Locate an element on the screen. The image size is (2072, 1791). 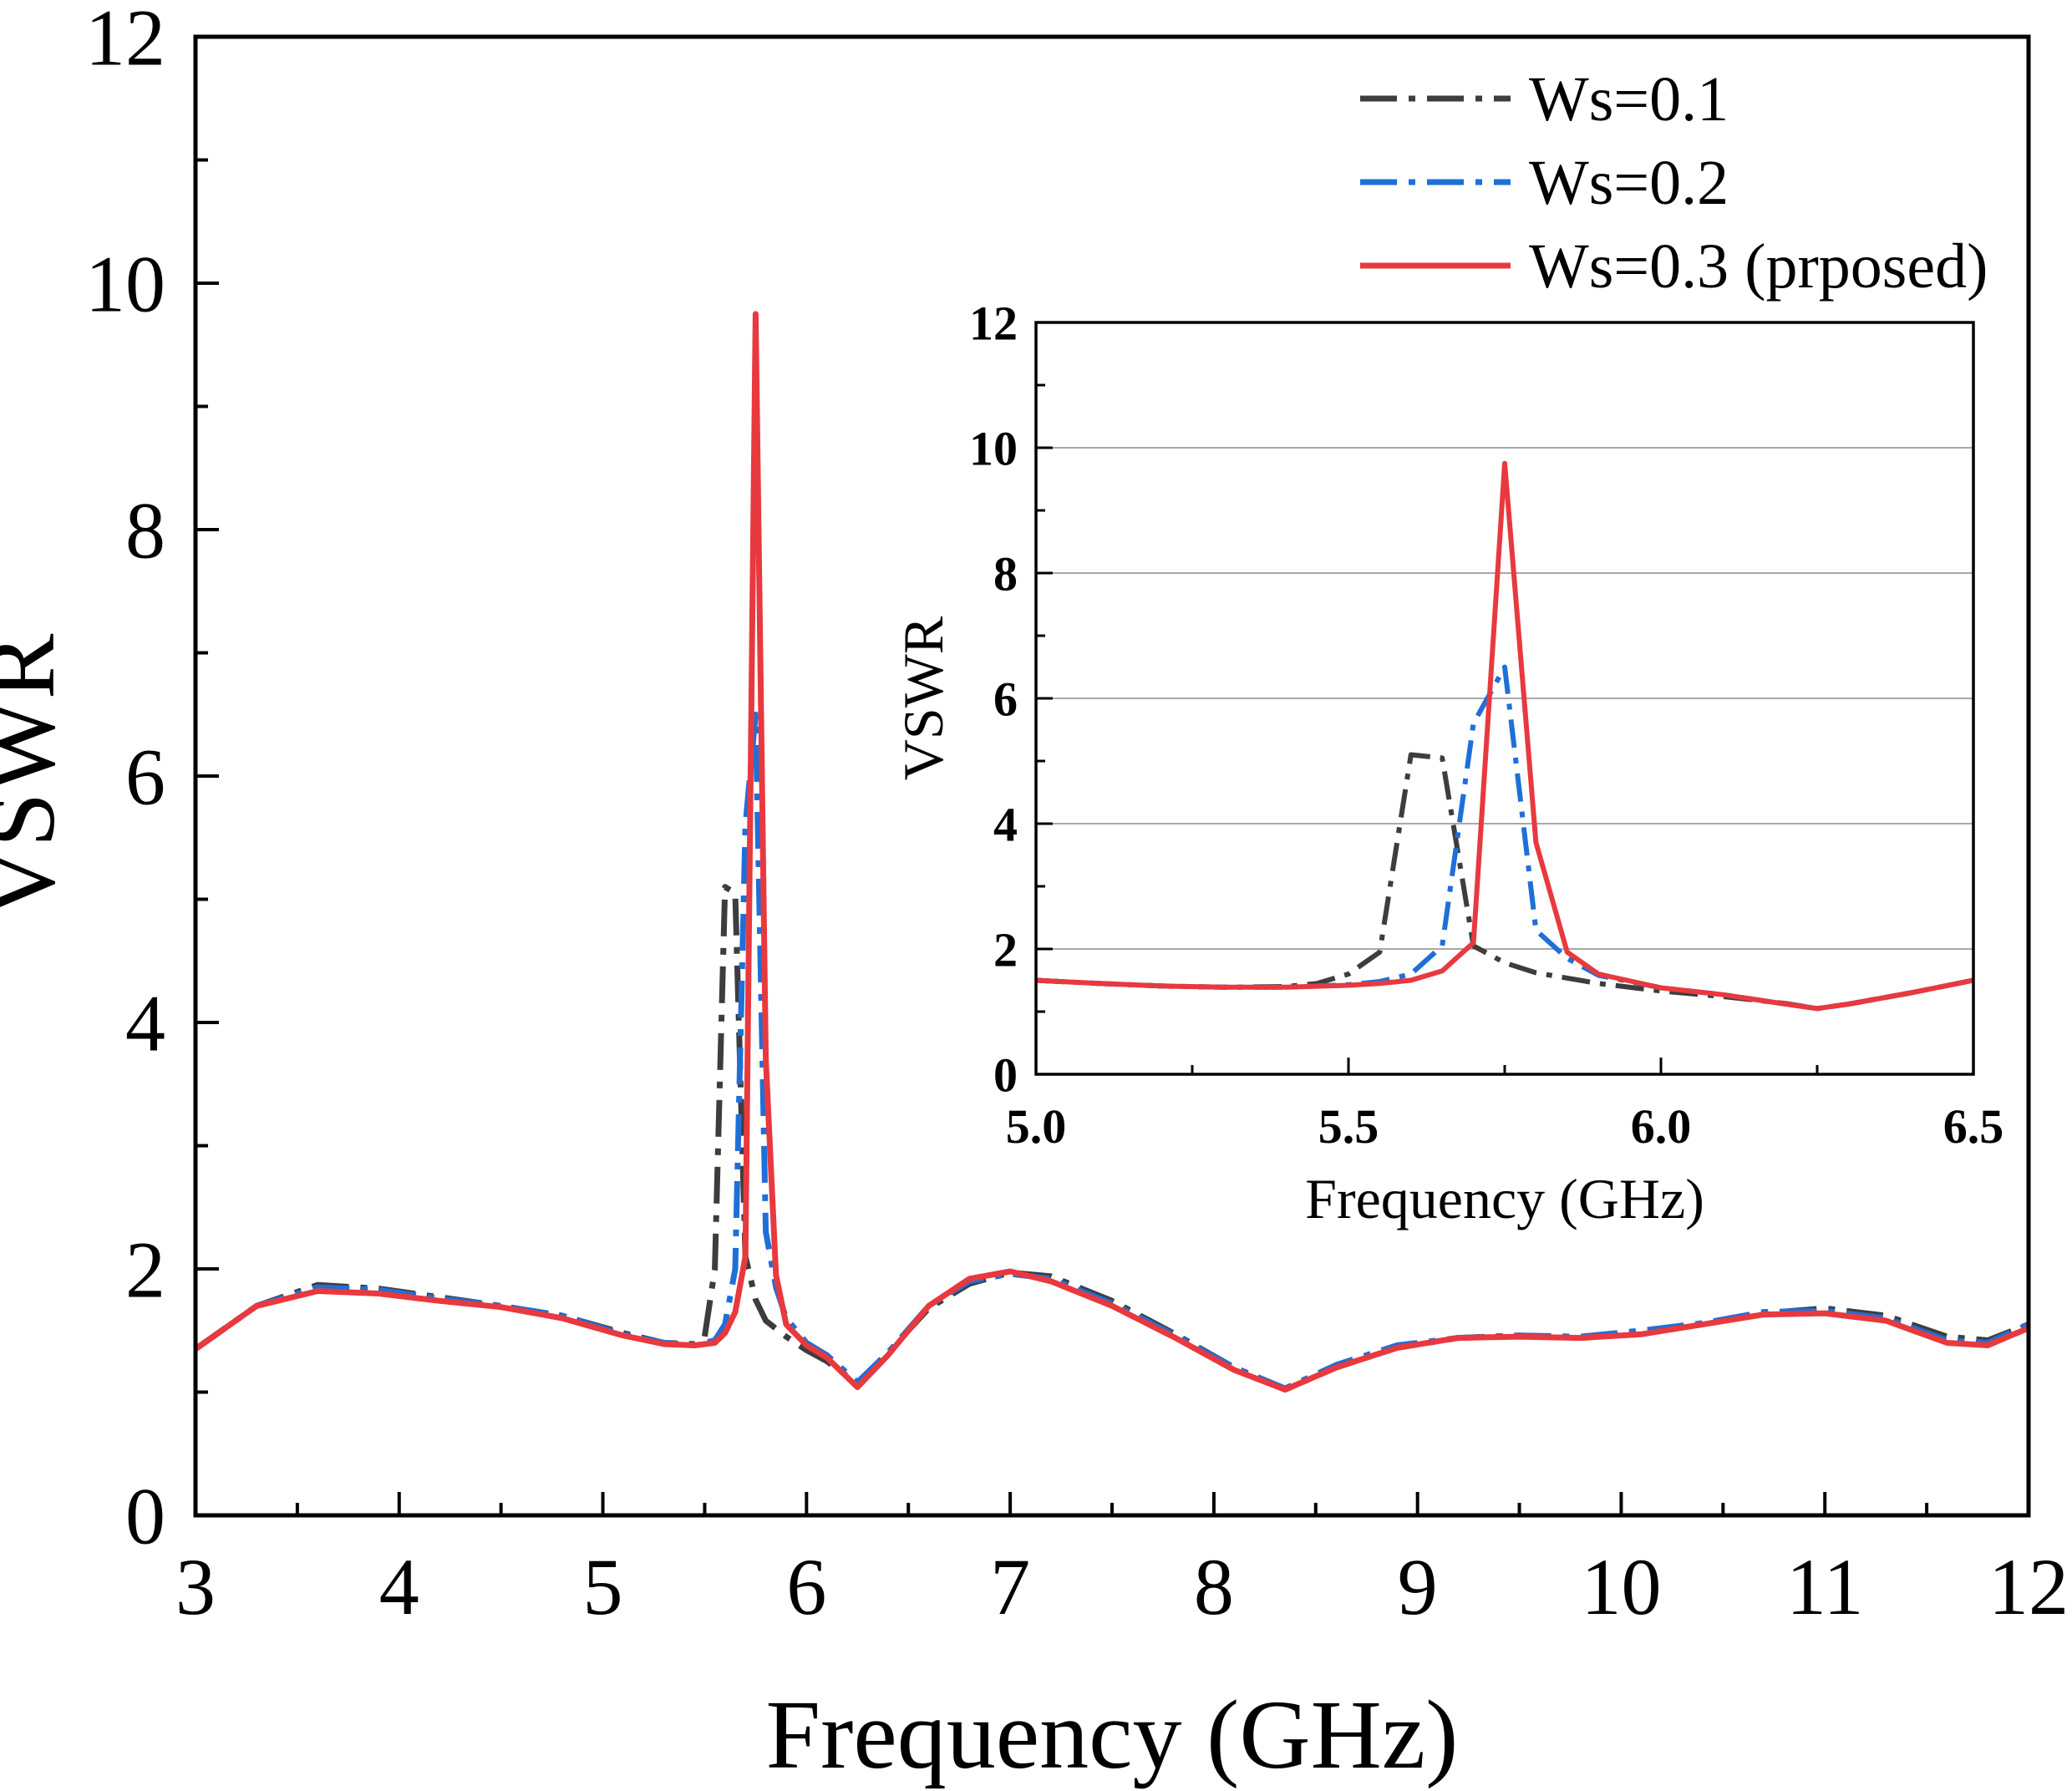
main-x-tick-label: 3 is located at coordinates (195, 1587).